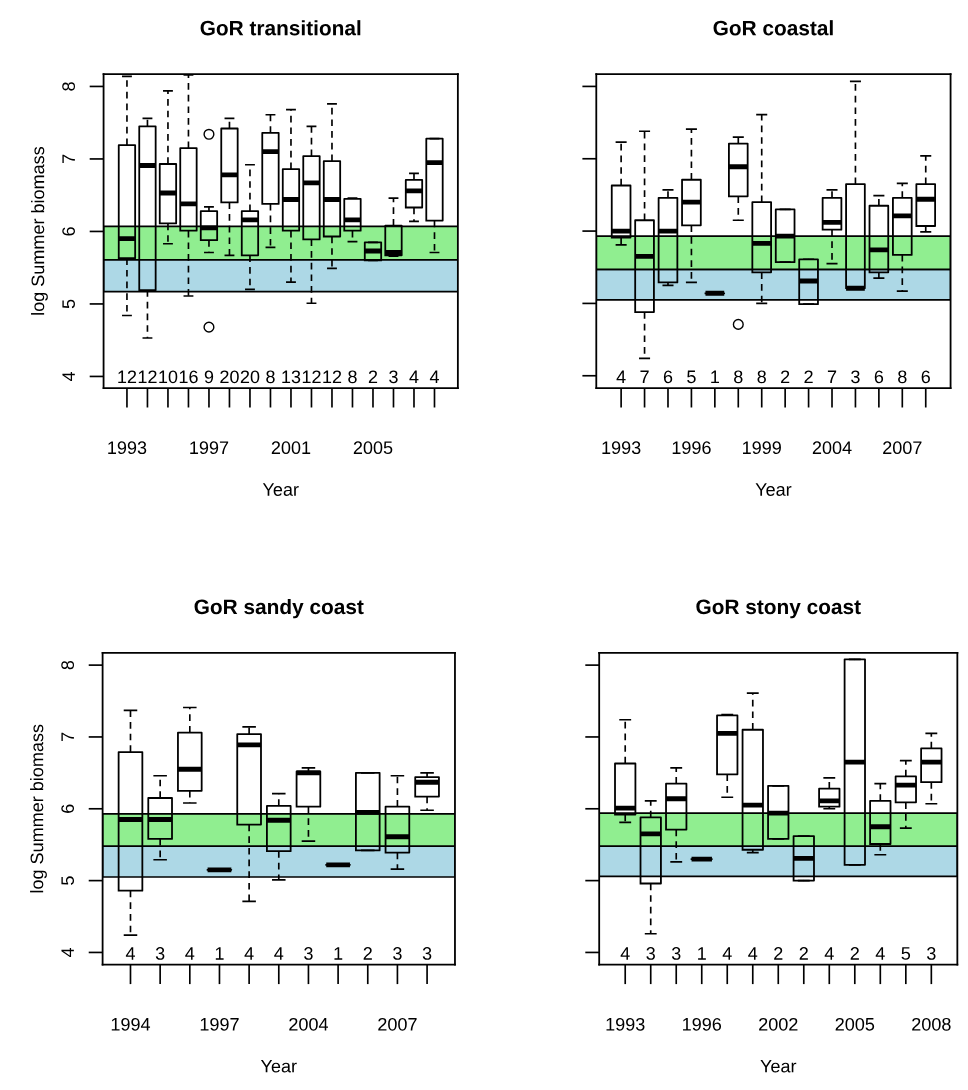  I want to click on chart-title: GoR sandy coast, so click(279, 608).